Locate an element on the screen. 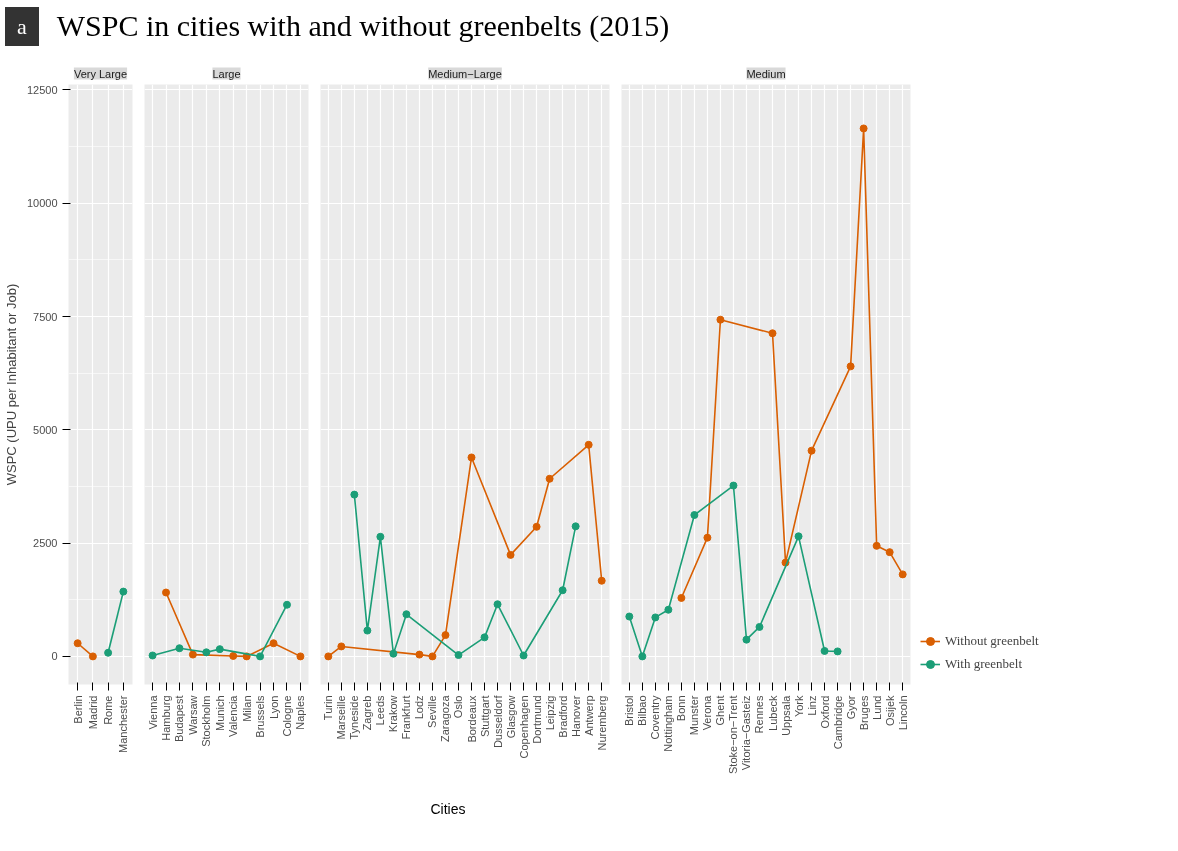 The height and width of the screenshot is (851, 1178). chart-subtitle: Very Large is located at coordinates (100, 73).